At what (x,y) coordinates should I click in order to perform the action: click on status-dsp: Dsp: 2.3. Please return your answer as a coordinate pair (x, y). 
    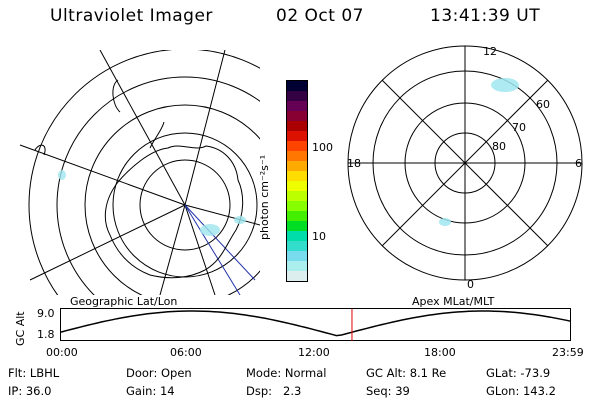
    Looking at the image, I should click on (274, 391).